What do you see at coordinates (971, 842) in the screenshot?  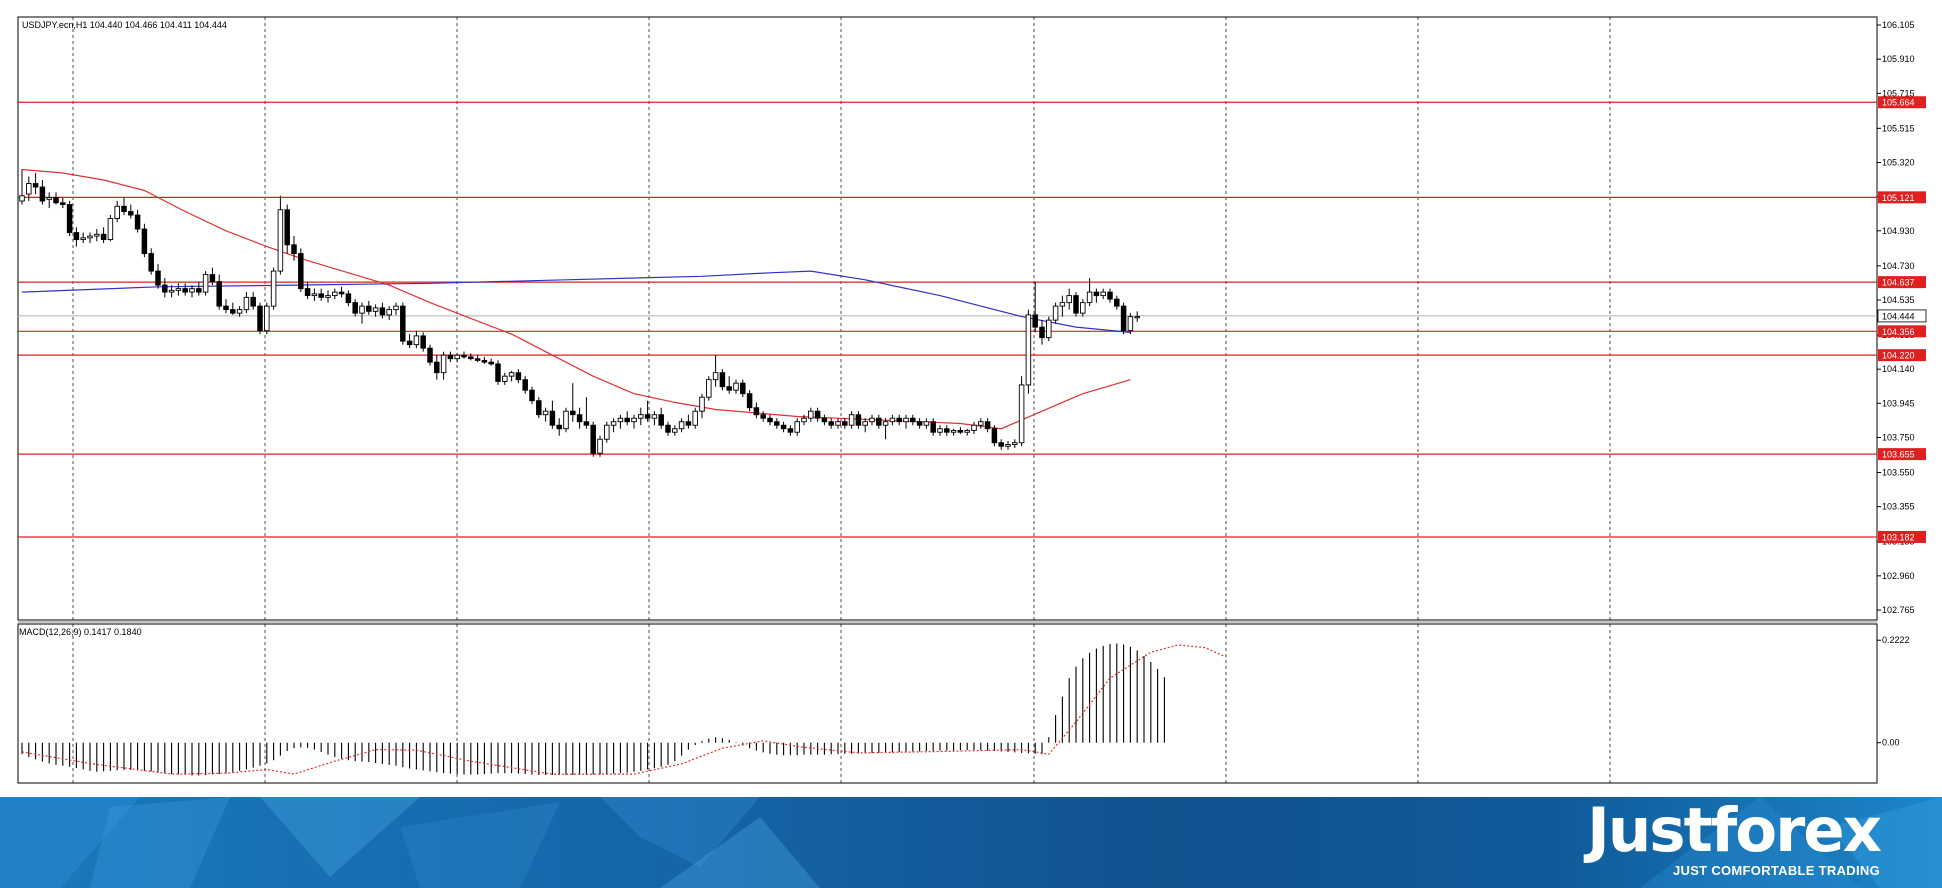 I see `brand-banner: Justforex JUST COMFORTABLE TRADING` at bounding box center [971, 842].